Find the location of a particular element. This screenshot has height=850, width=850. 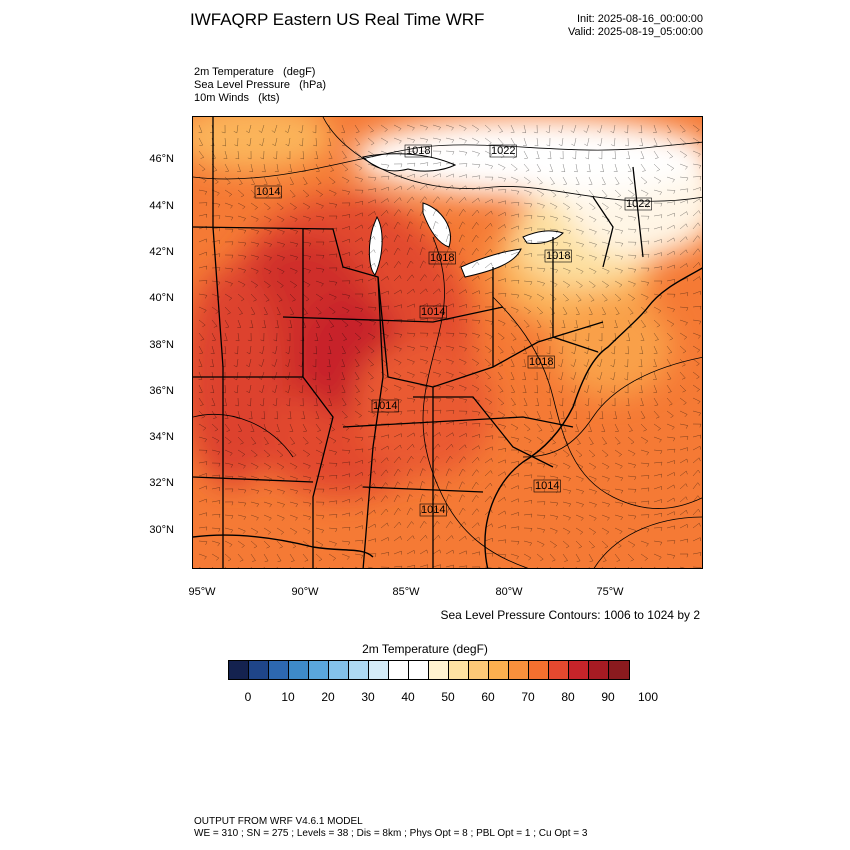

colorbar-tick-label: 10 is located at coordinates (288, 697).